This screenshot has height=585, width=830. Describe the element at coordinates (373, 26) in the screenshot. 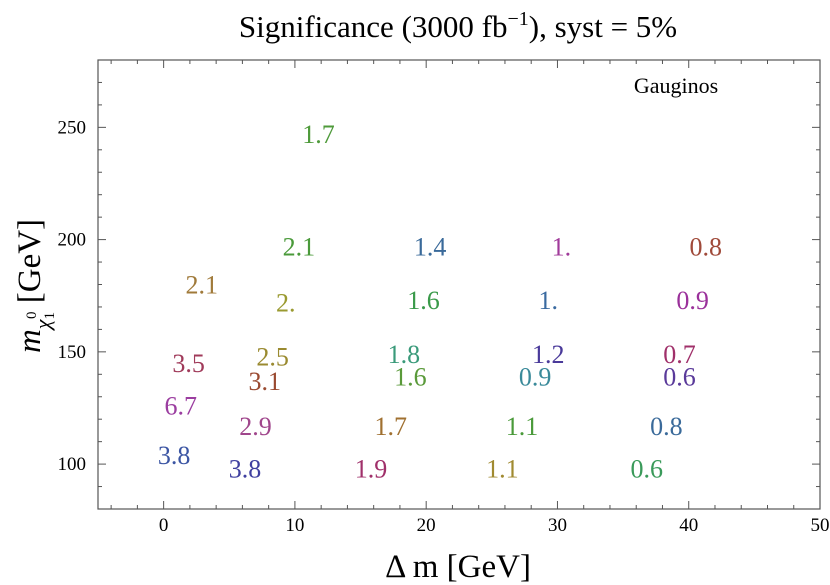

I see `chart-title-main: Significance (3000 fb` at that location.